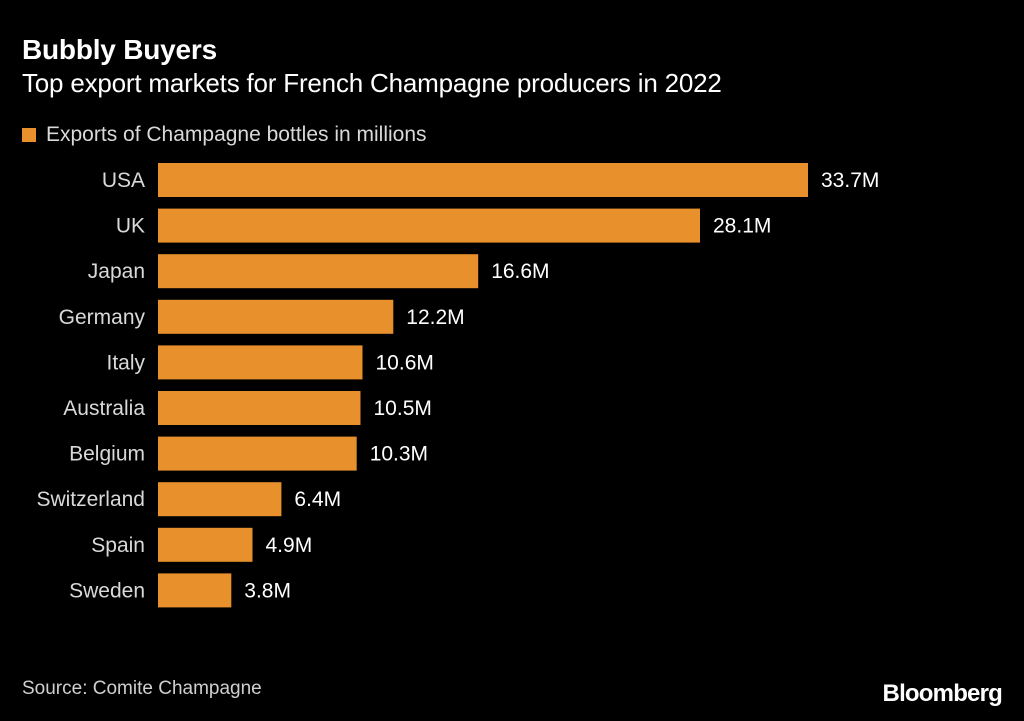 Image resolution: width=1024 pixels, height=721 pixels. Describe the element at coordinates (403, 408) in the screenshot. I see `value-label-australia: 10.5M` at that location.